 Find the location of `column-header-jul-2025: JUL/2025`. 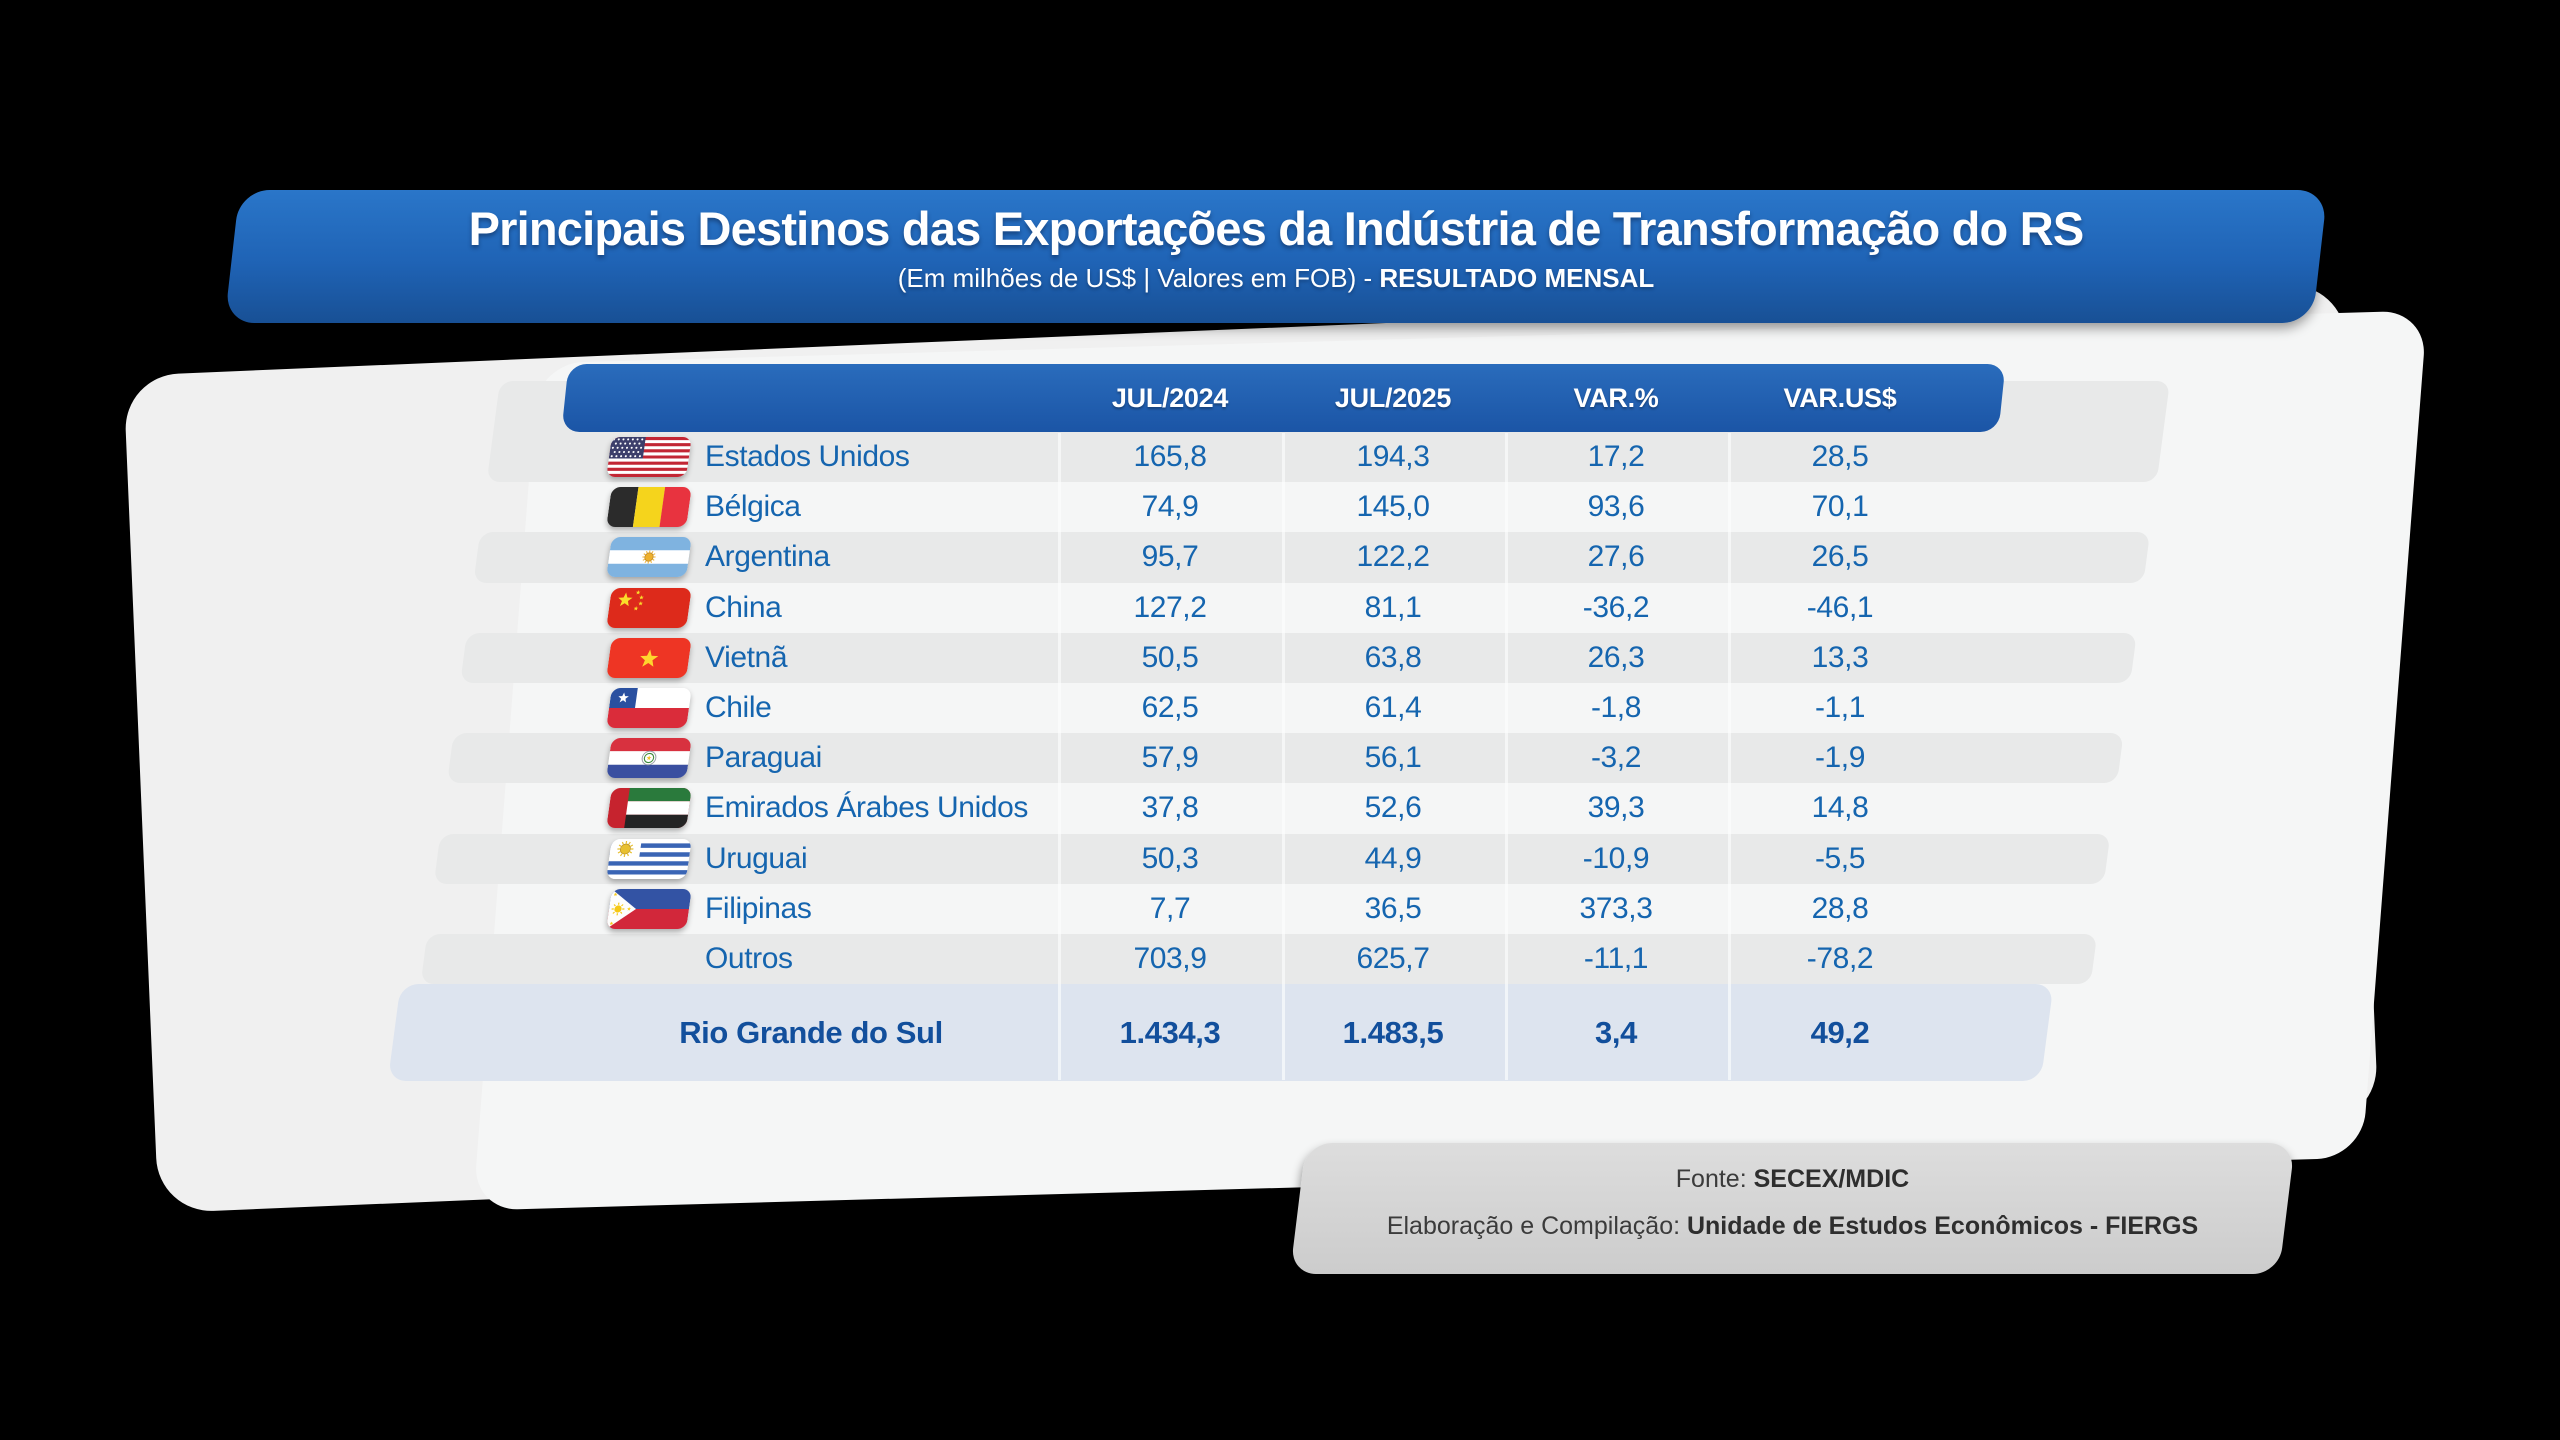

column-header-jul-2025: JUL/2025 is located at coordinates (1393, 398).